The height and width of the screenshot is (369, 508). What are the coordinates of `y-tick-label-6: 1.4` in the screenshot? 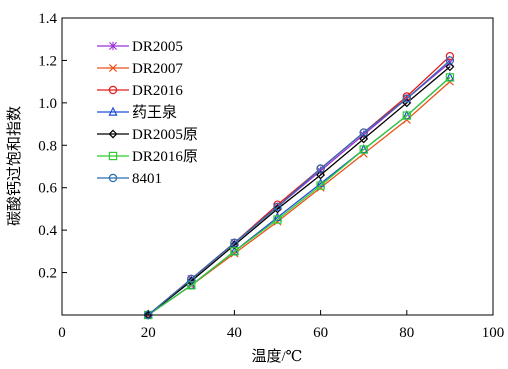 It's located at (47, 19).